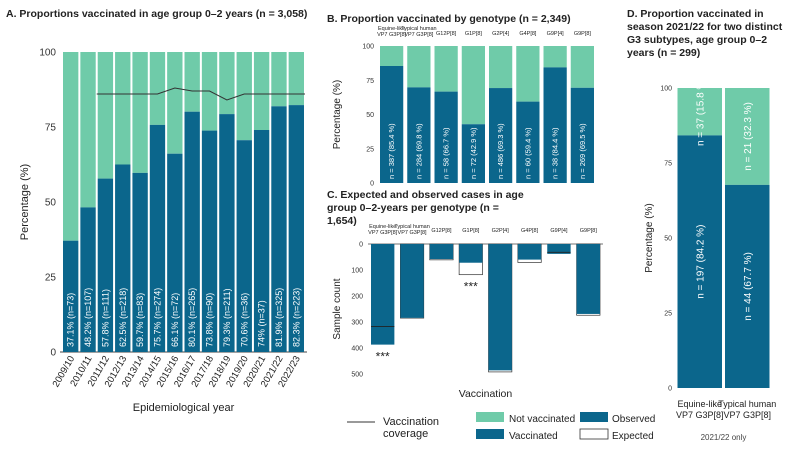  I want to click on panel-c-category-label: G4P[8], so click(530, 231).